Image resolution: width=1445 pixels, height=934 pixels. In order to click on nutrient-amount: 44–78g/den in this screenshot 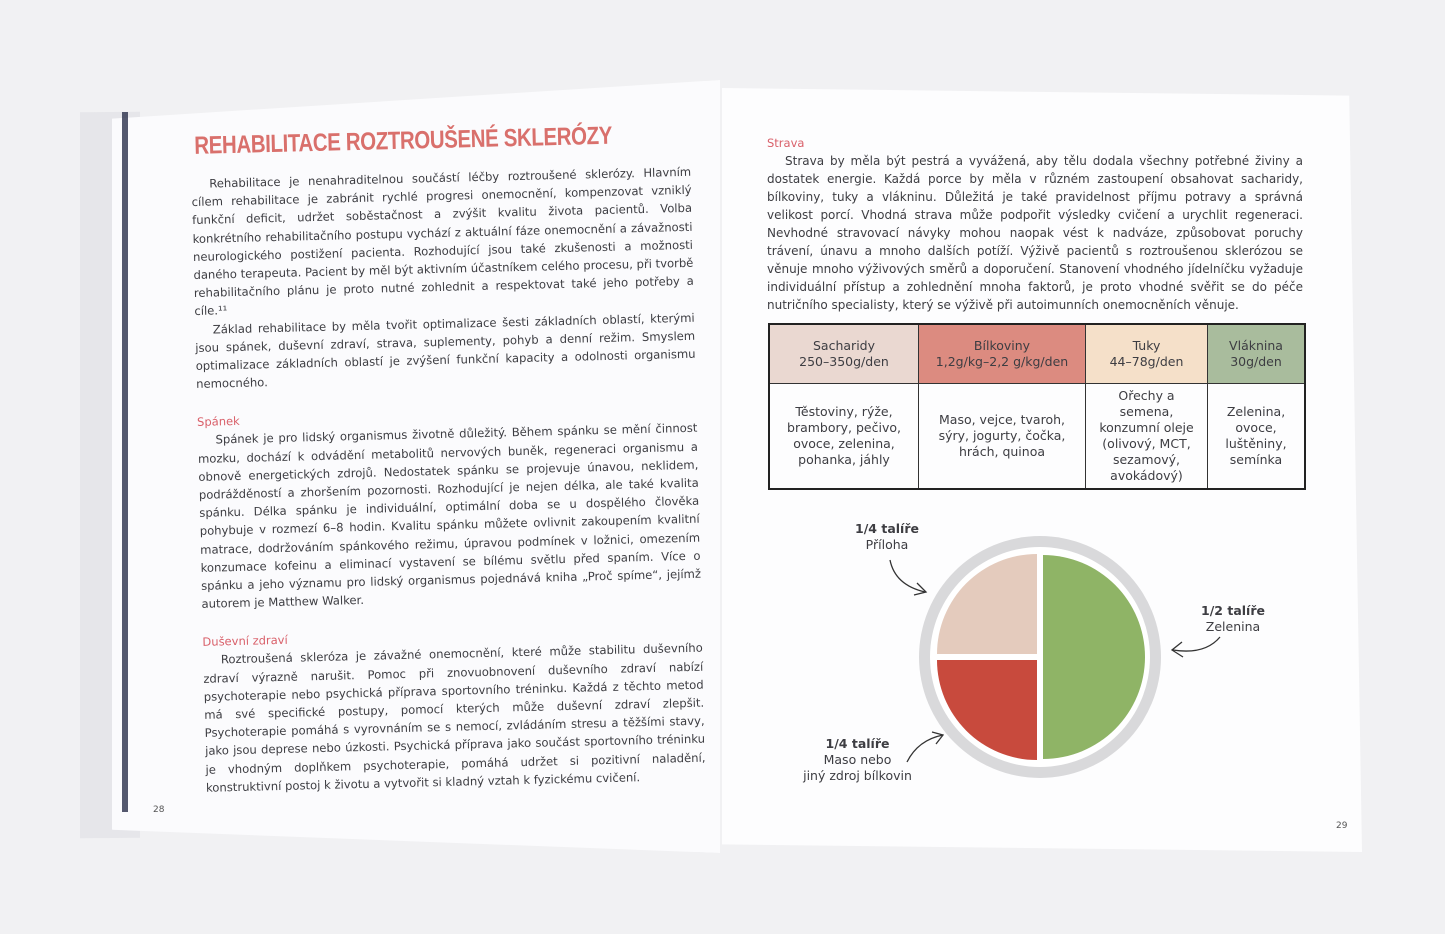, I will do `click(1146, 361)`.